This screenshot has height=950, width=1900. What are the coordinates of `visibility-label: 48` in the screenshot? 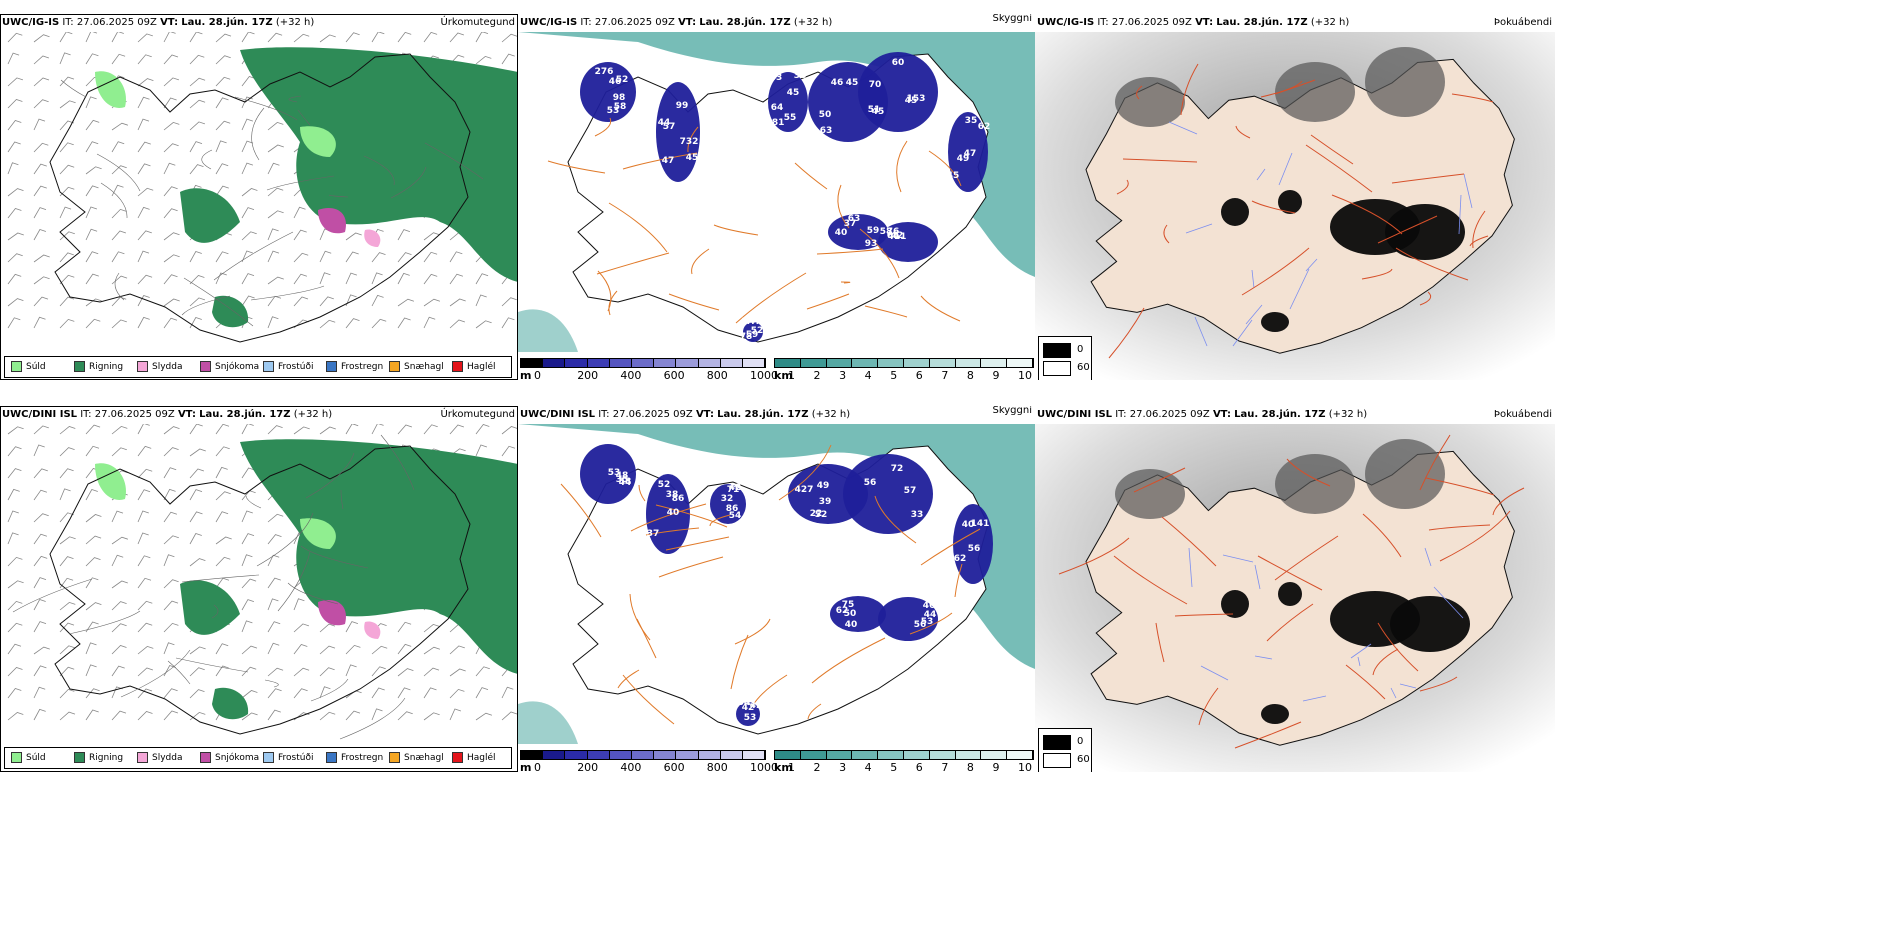 It's located at (622, 476).